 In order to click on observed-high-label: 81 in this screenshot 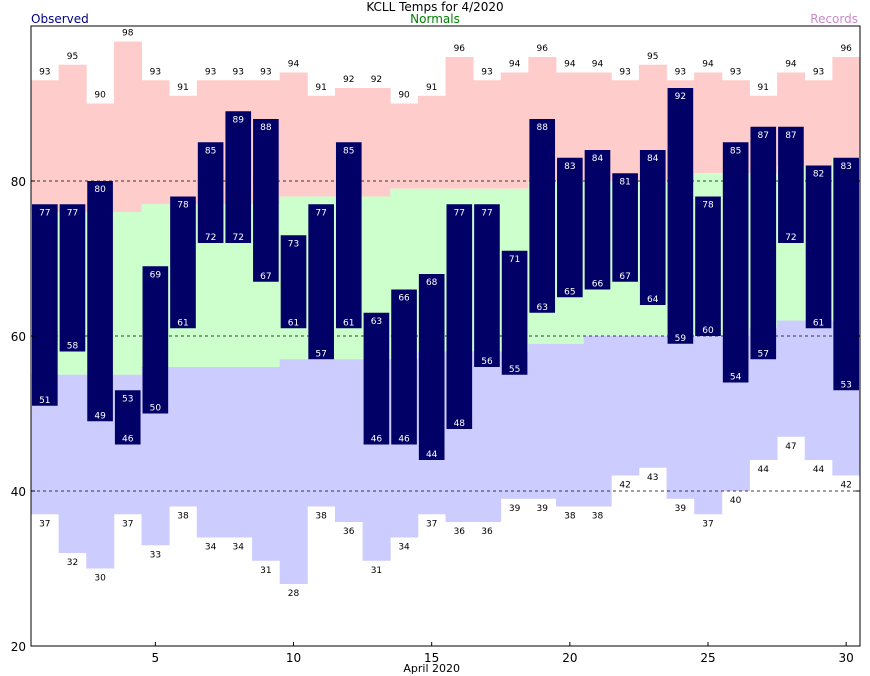, I will do `click(624, 182)`.